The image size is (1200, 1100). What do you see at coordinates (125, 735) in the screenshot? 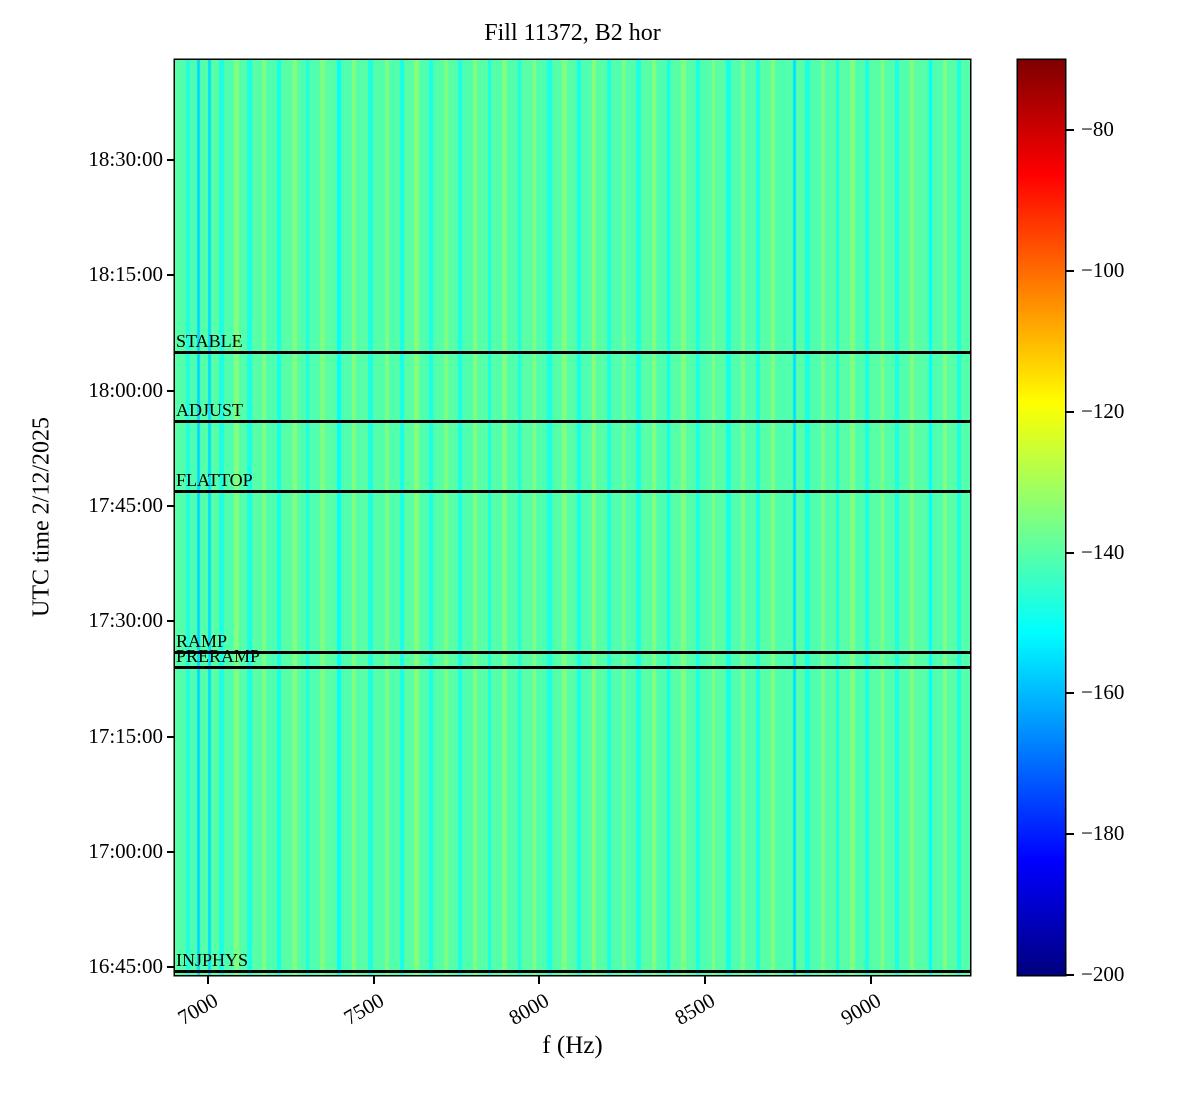
I see `y-tick-label: 17:15:00` at bounding box center [125, 735].